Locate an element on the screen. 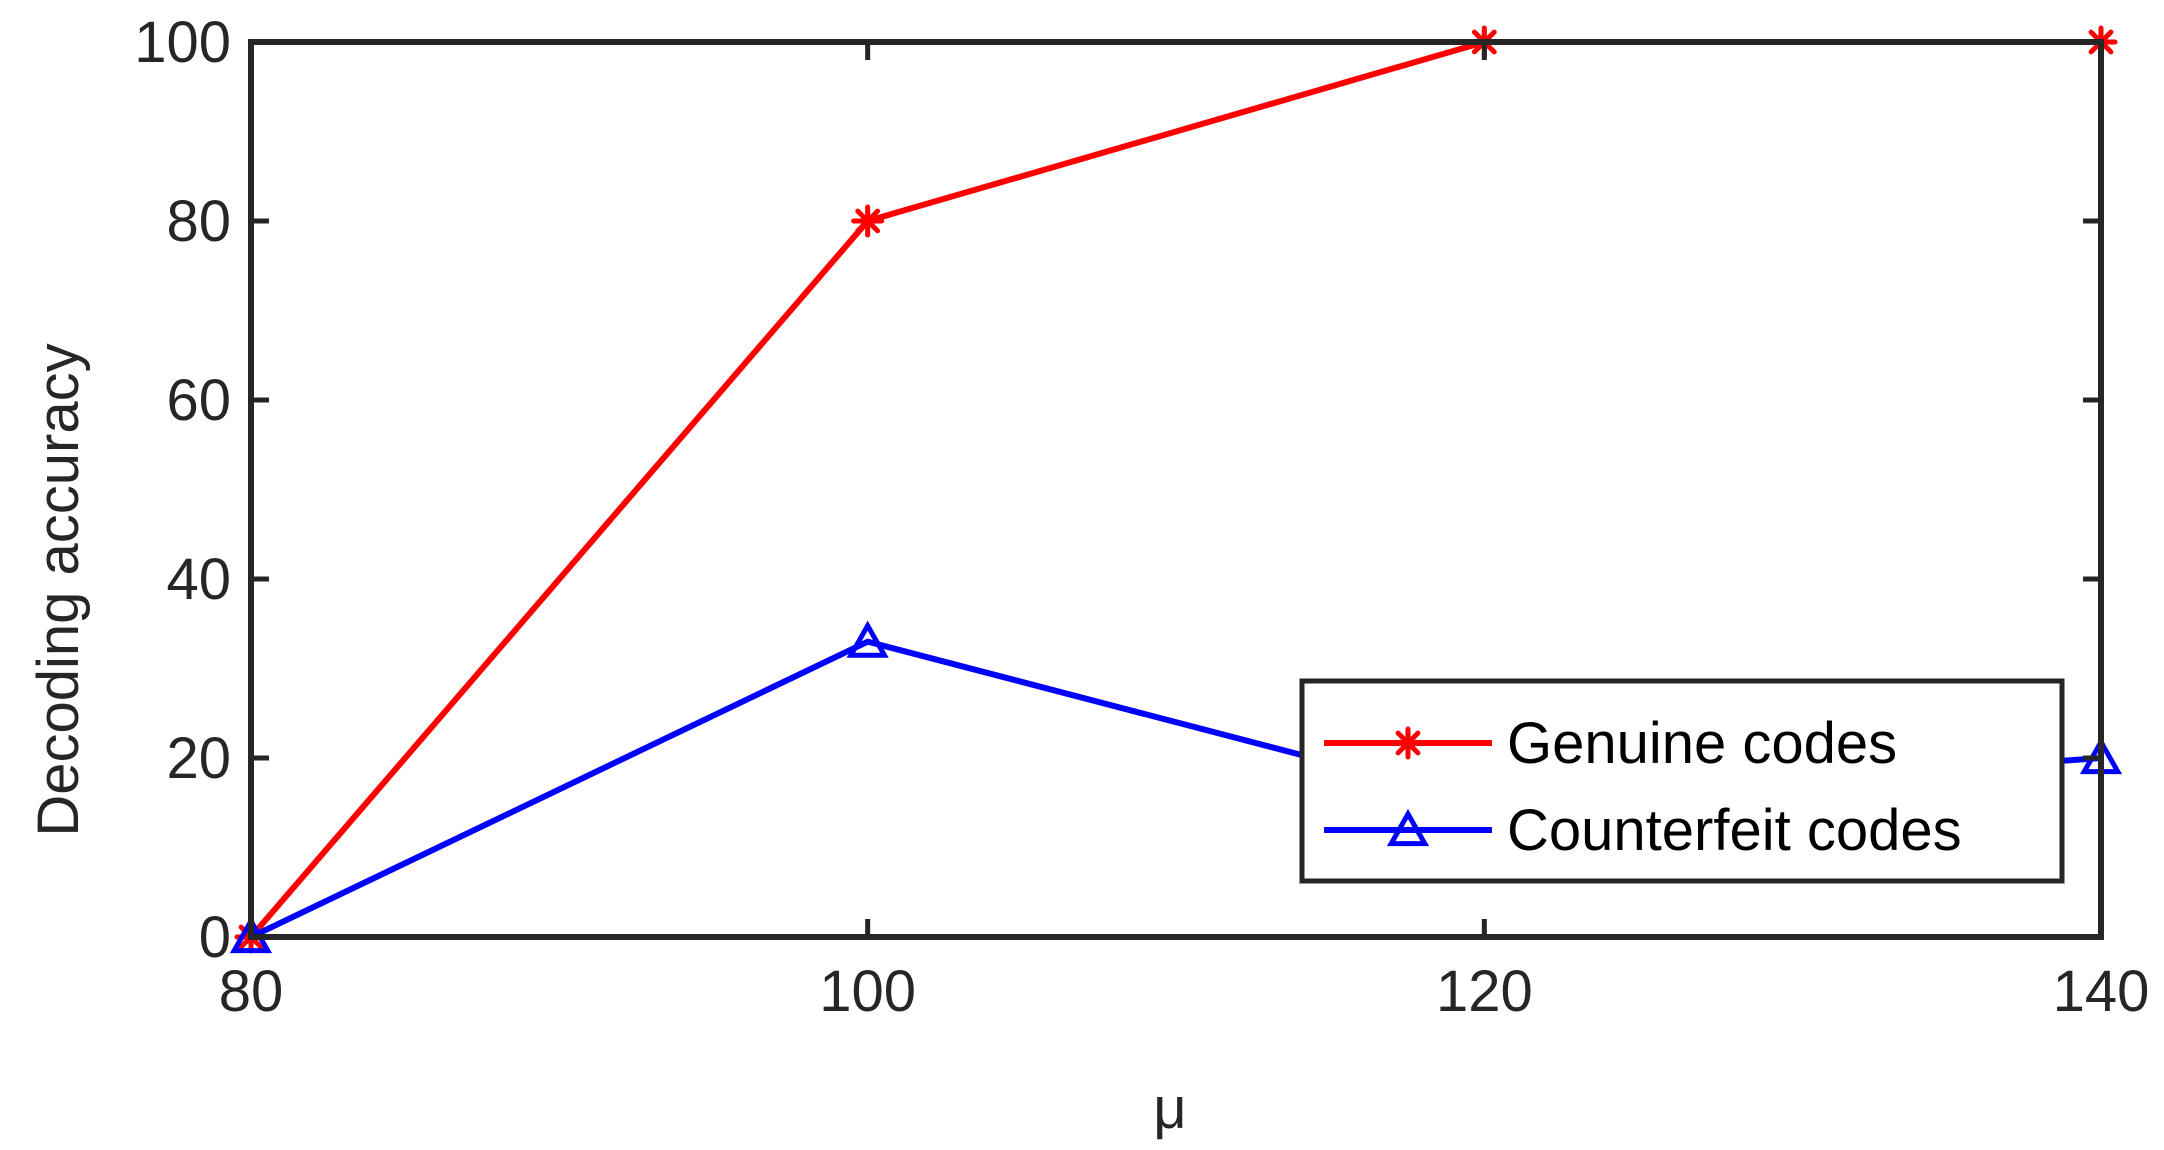 This screenshot has height=1150, width=2164. legend-label: Genuine codes is located at coordinates (1702, 743).